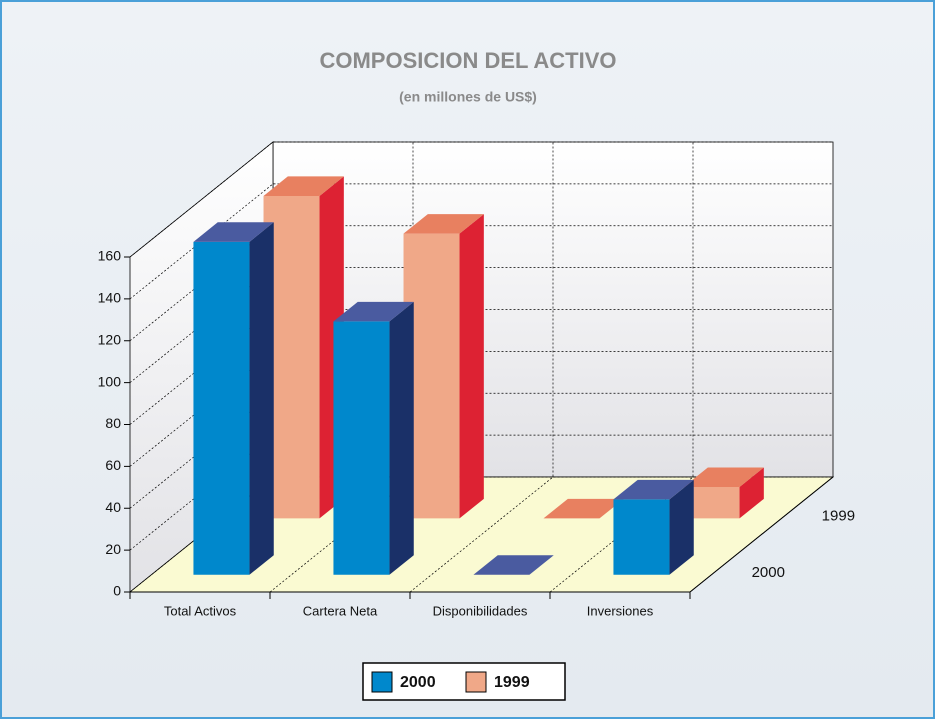 The height and width of the screenshot is (724, 935). What do you see at coordinates (768, 572) in the screenshot?
I see `depth-label: 2000` at bounding box center [768, 572].